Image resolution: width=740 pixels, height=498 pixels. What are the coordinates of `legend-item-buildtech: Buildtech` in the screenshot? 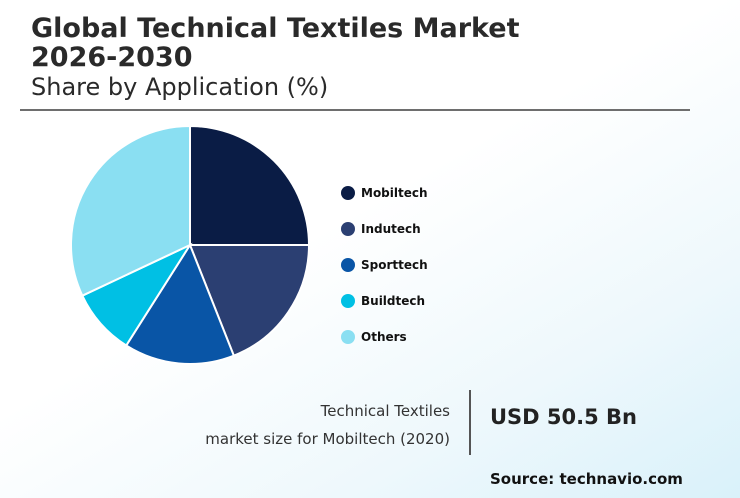 It's located at (384, 301).